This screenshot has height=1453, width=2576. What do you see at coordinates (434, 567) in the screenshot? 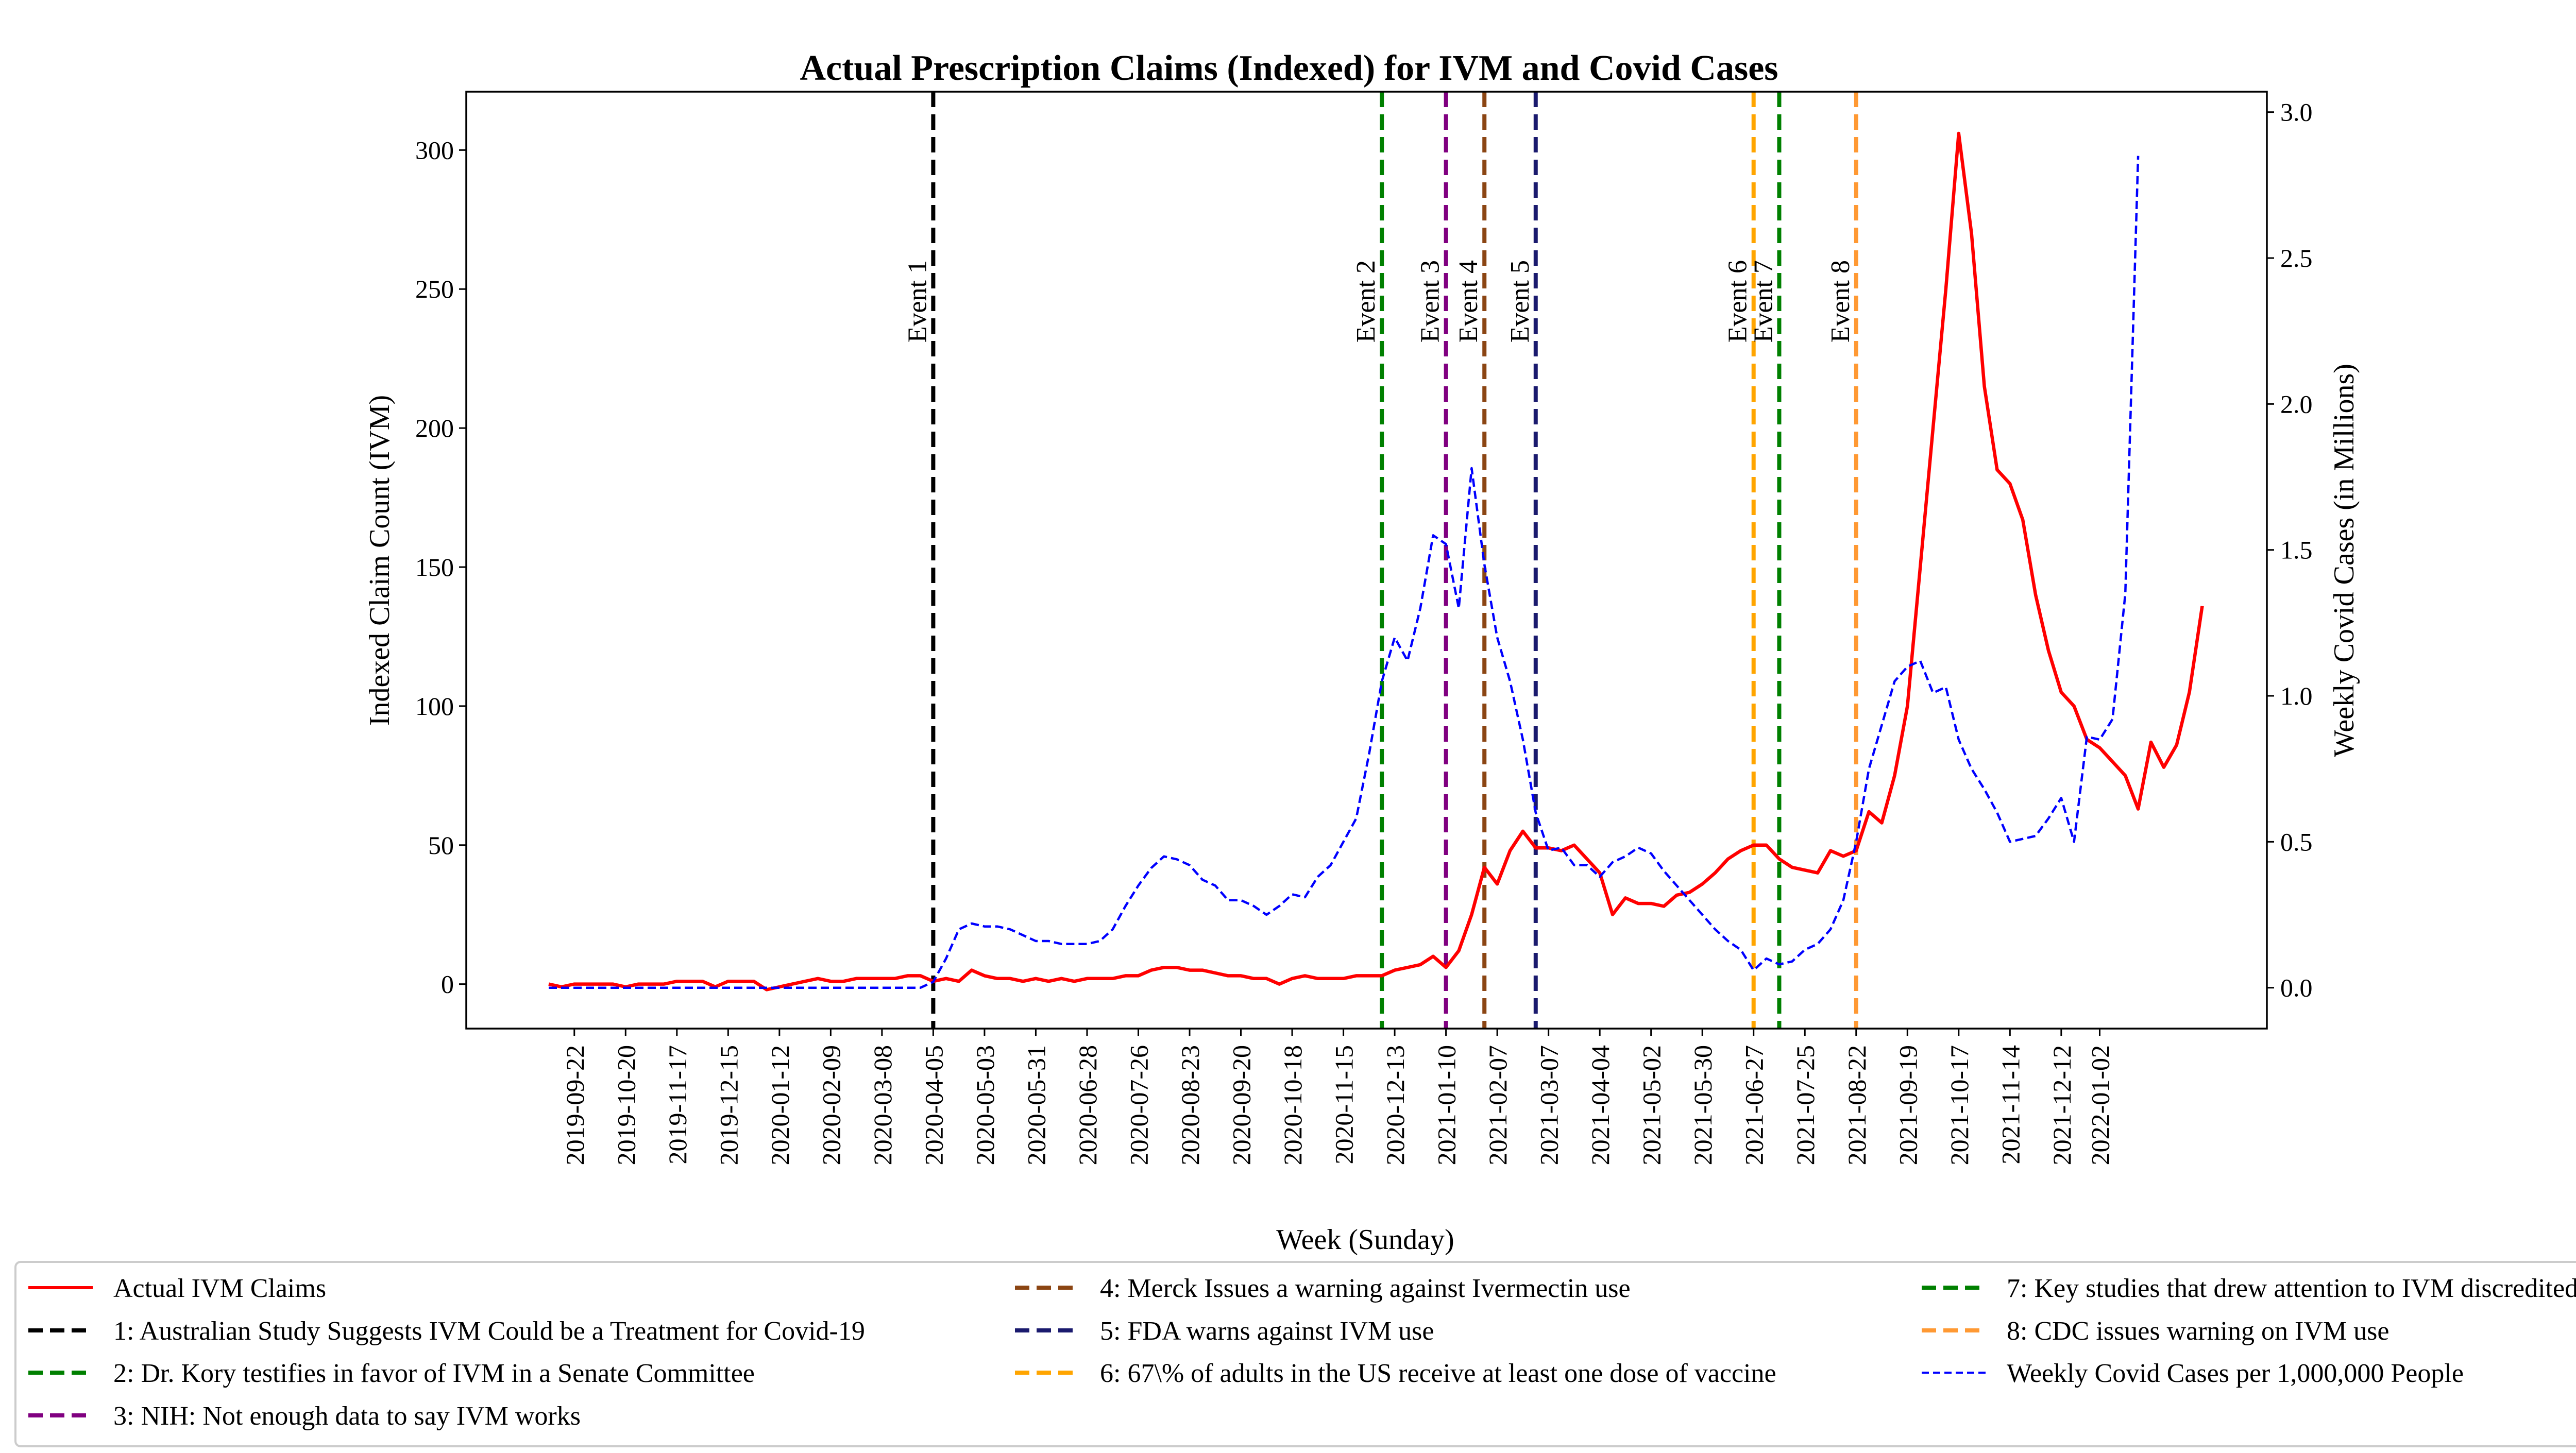
I see `y-tick-label-left: 150` at bounding box center [434, 567].